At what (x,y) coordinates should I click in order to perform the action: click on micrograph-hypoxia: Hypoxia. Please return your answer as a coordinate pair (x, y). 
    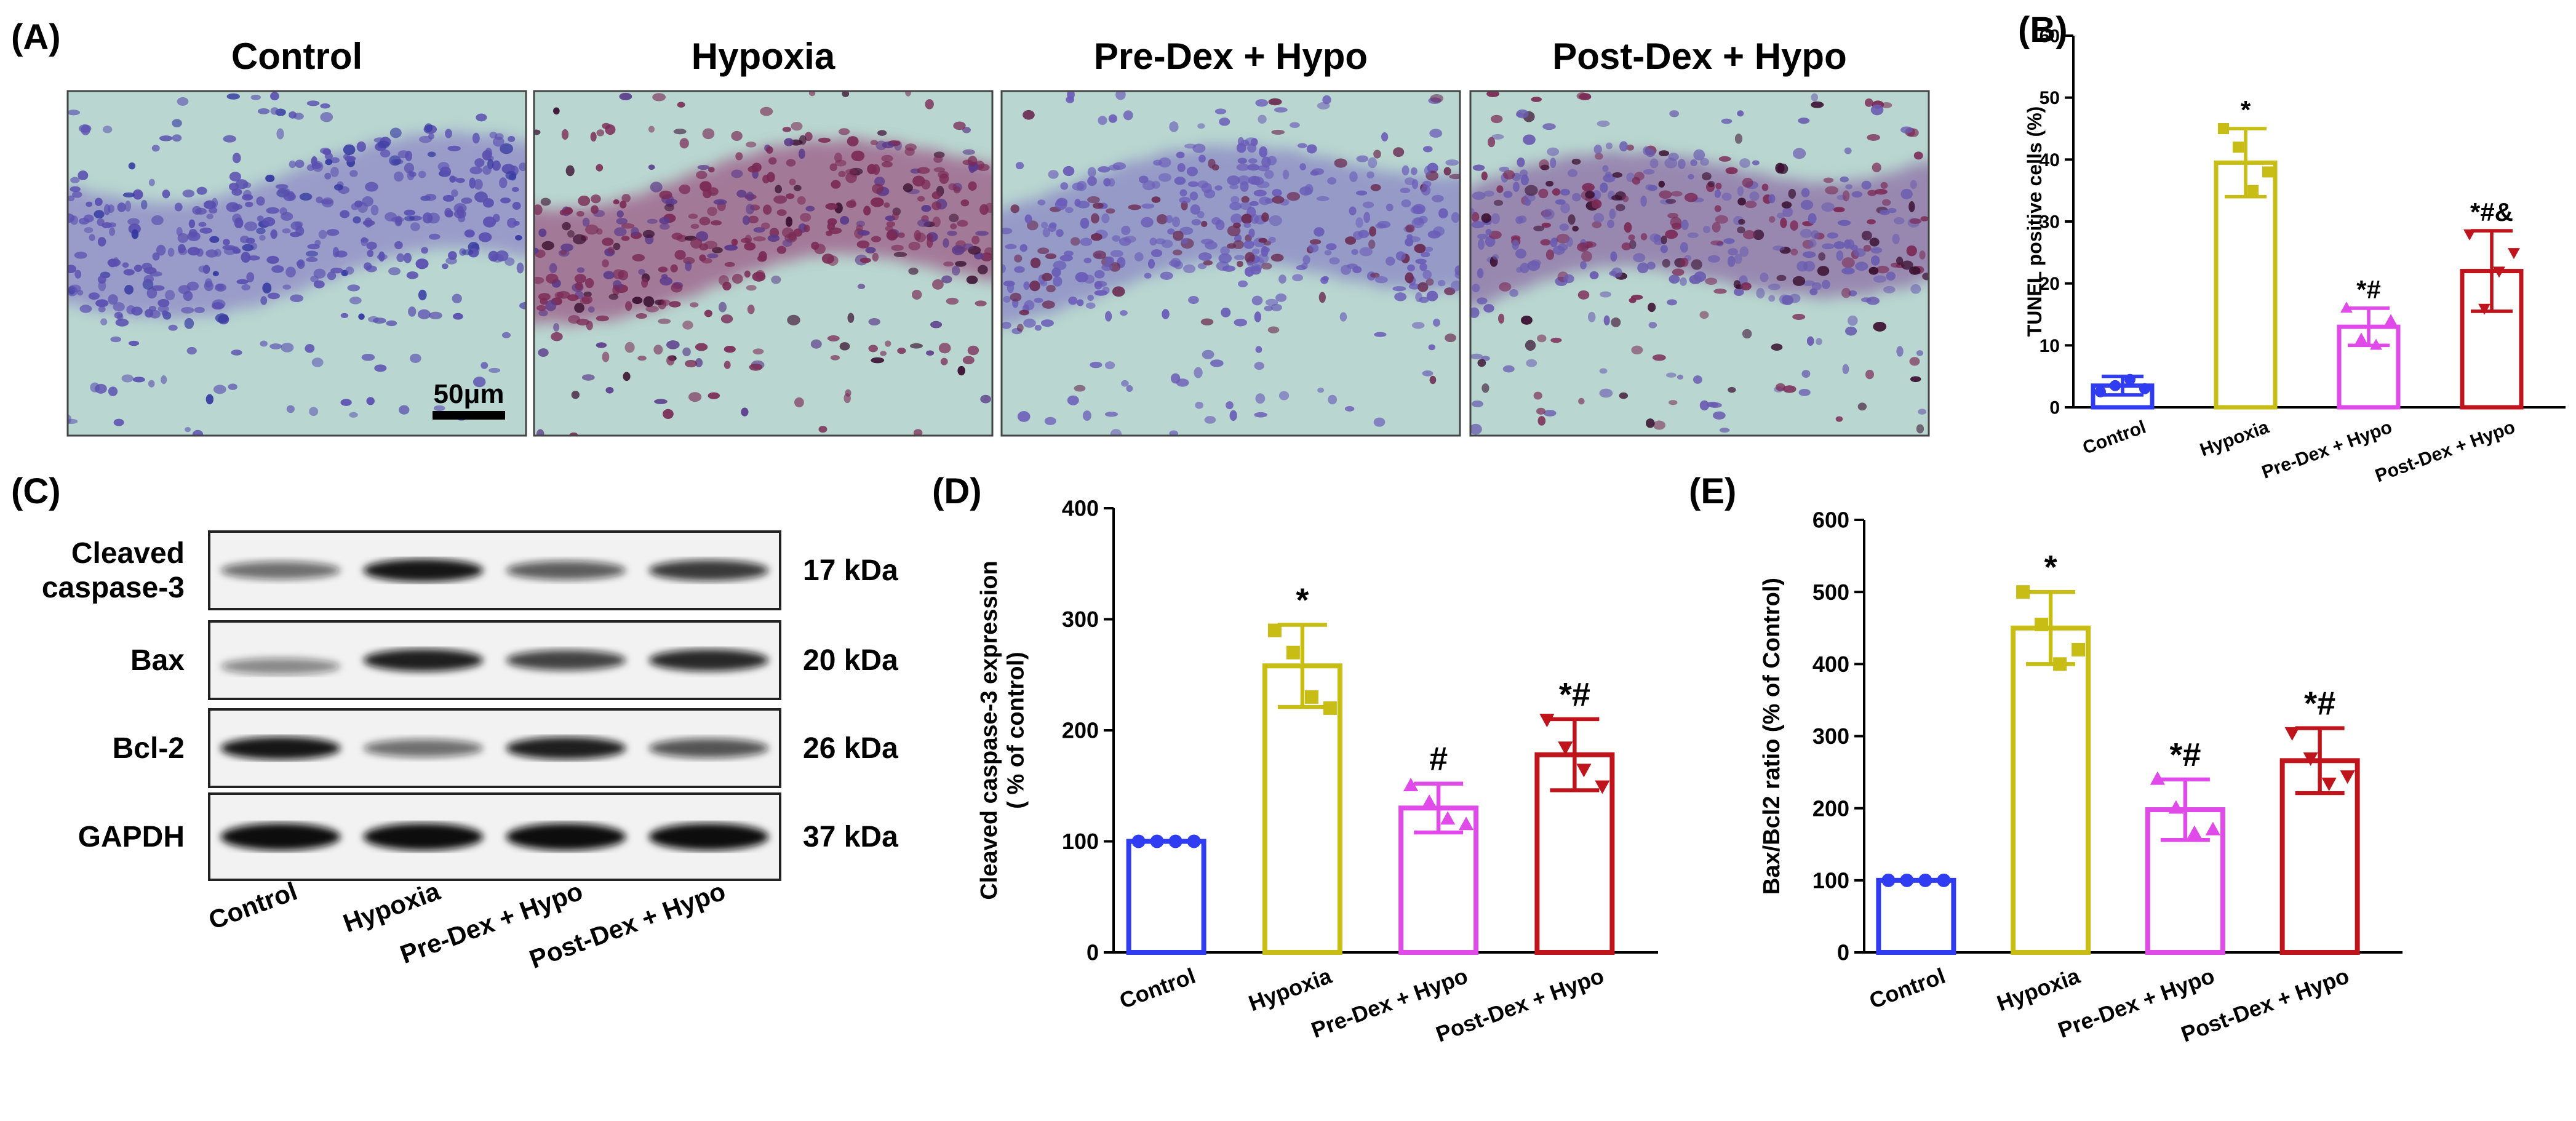
    Looking at the image, I should click on (763, 236).